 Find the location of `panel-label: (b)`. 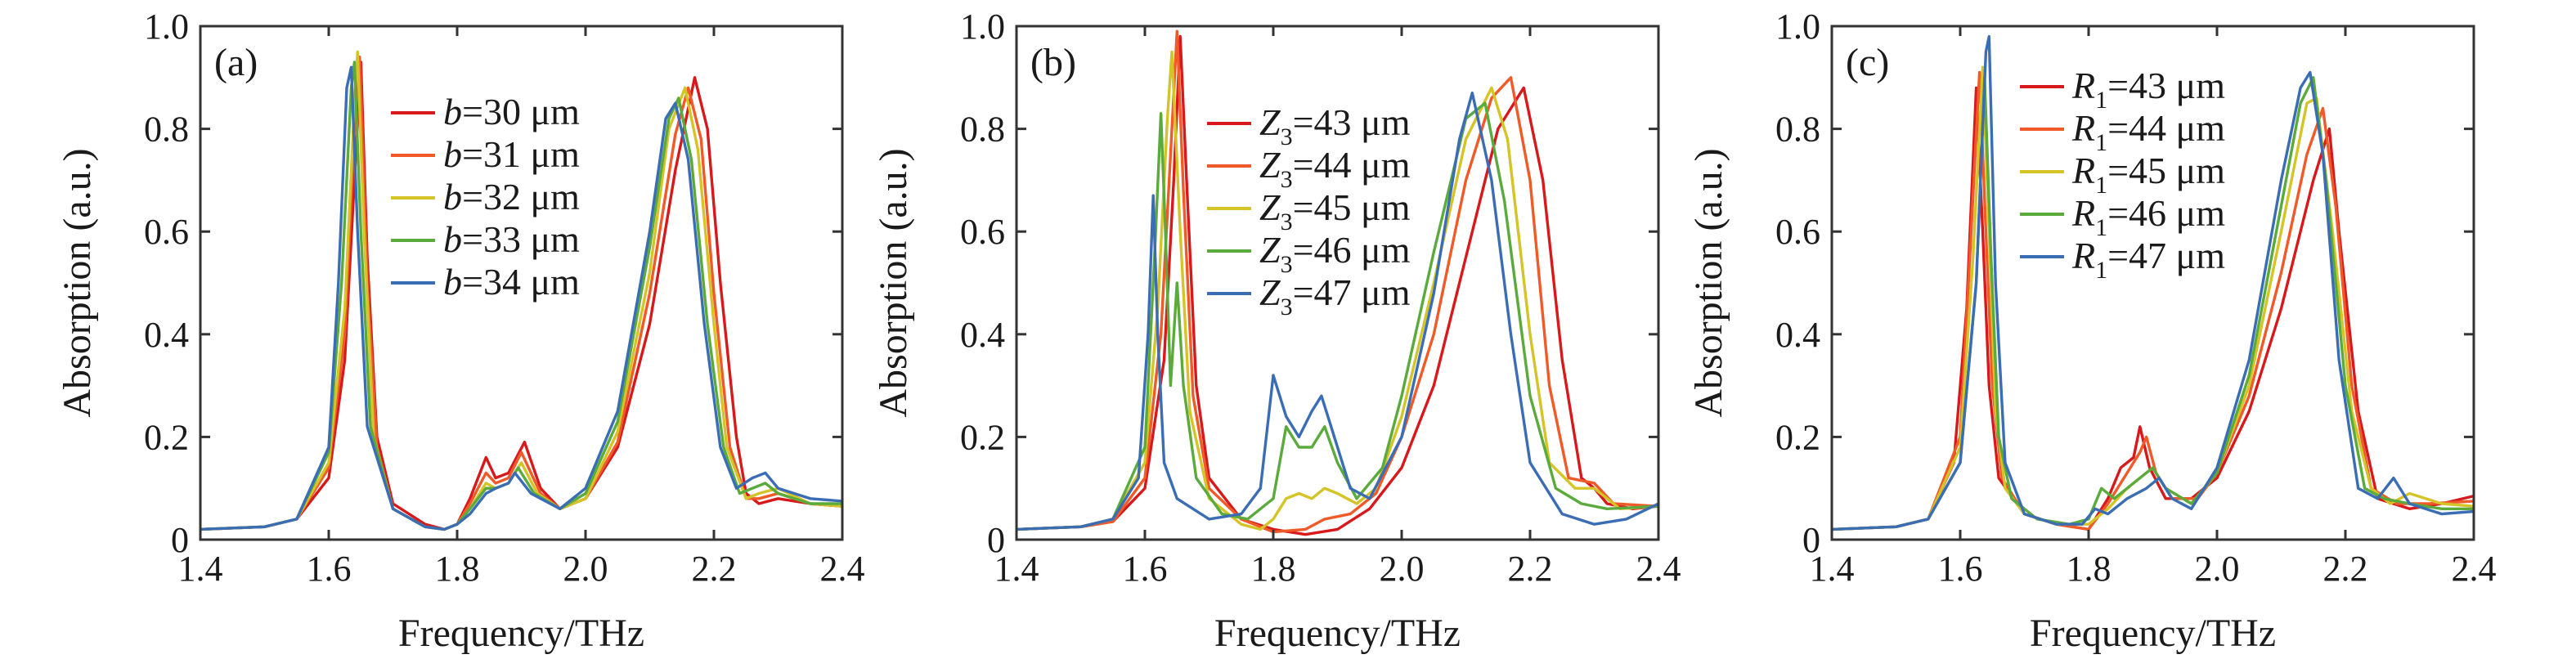

panel-label: (b) is located at coordinates (1053, 63).